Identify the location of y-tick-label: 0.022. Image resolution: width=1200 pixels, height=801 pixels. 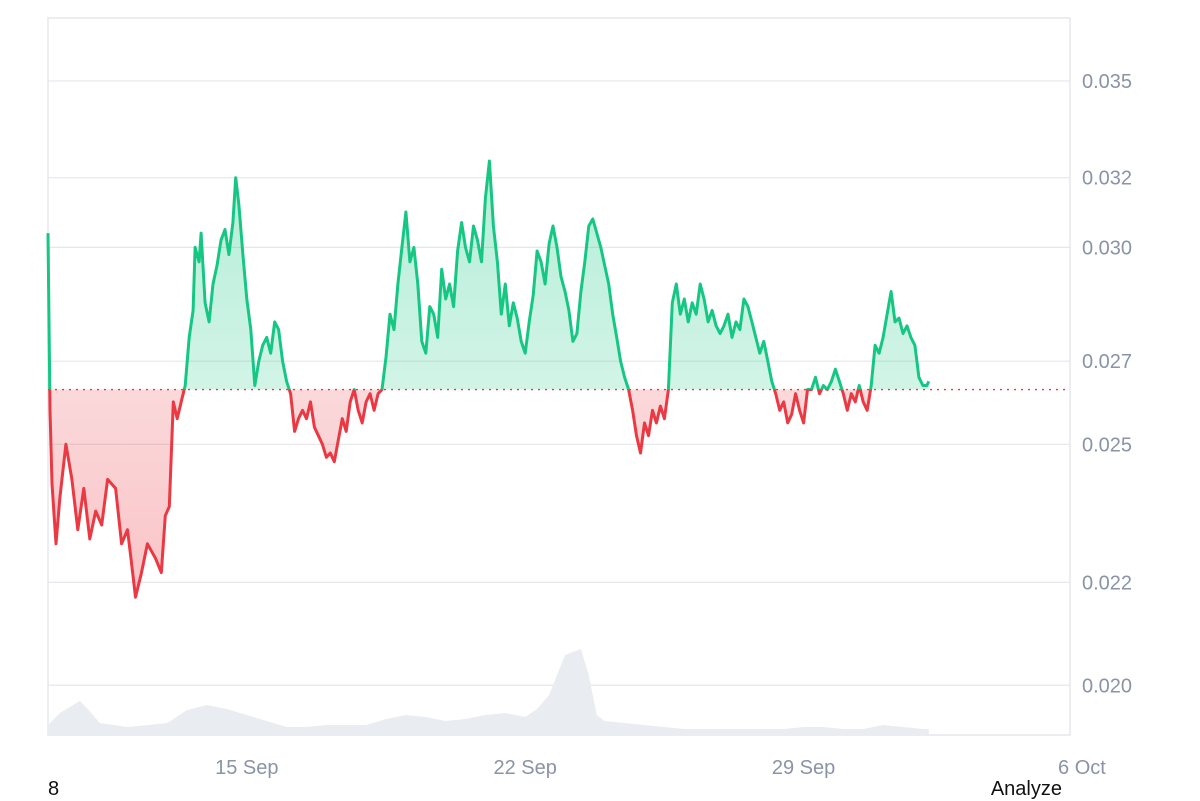
(1107, 583).